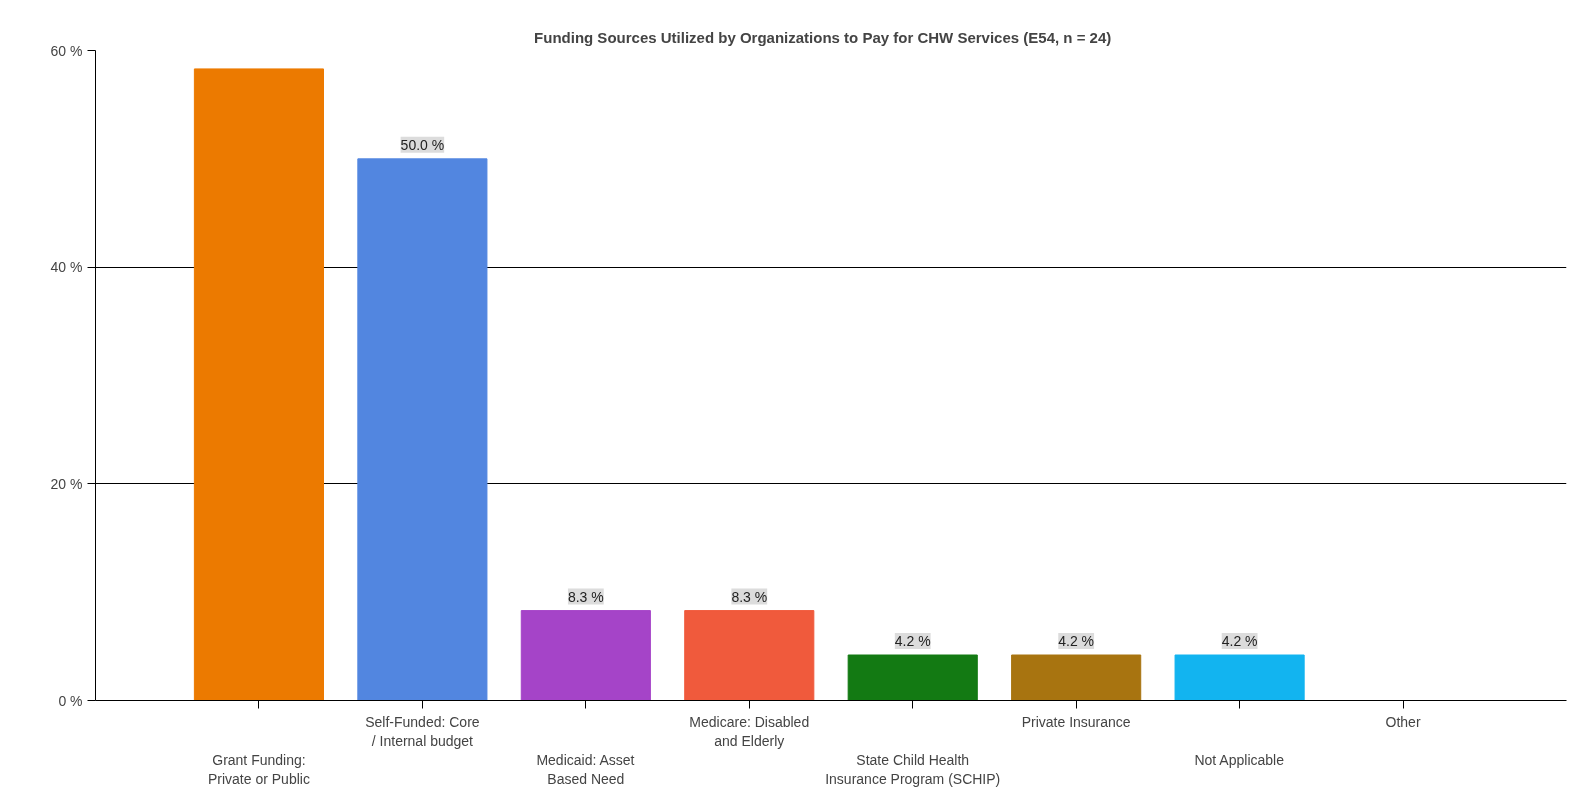 This screenshot has width=1591, height=790. Describe the element at coordinates (749, 731) in the screenshot. I see `x-tick-label: Medicare: Disabled and Elderly` at that location.